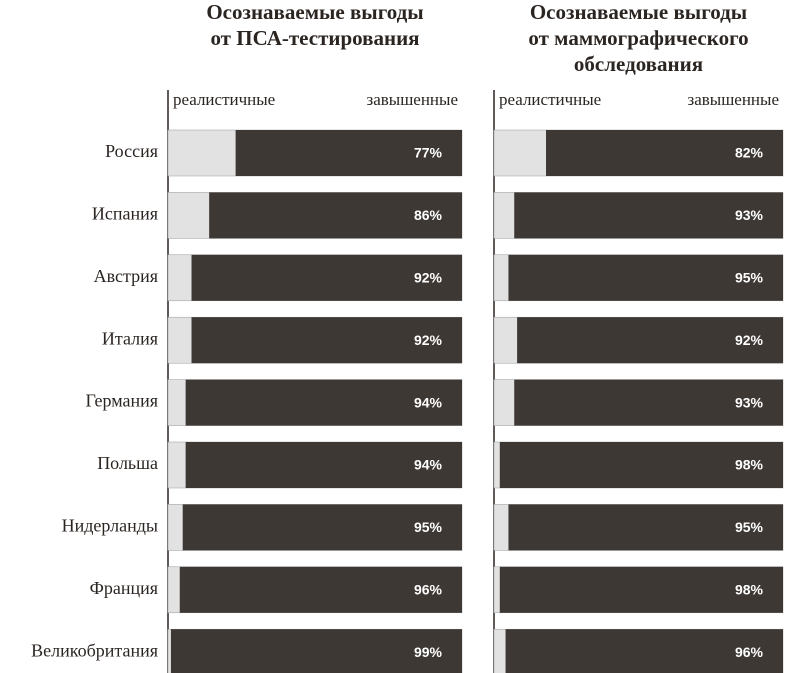 The width and height of the screenshot is (790, 673). What do you see at coordinates (94, 650) in the screenshot?
I see `category-label: Великобритания` at bounding box center [94, 650].